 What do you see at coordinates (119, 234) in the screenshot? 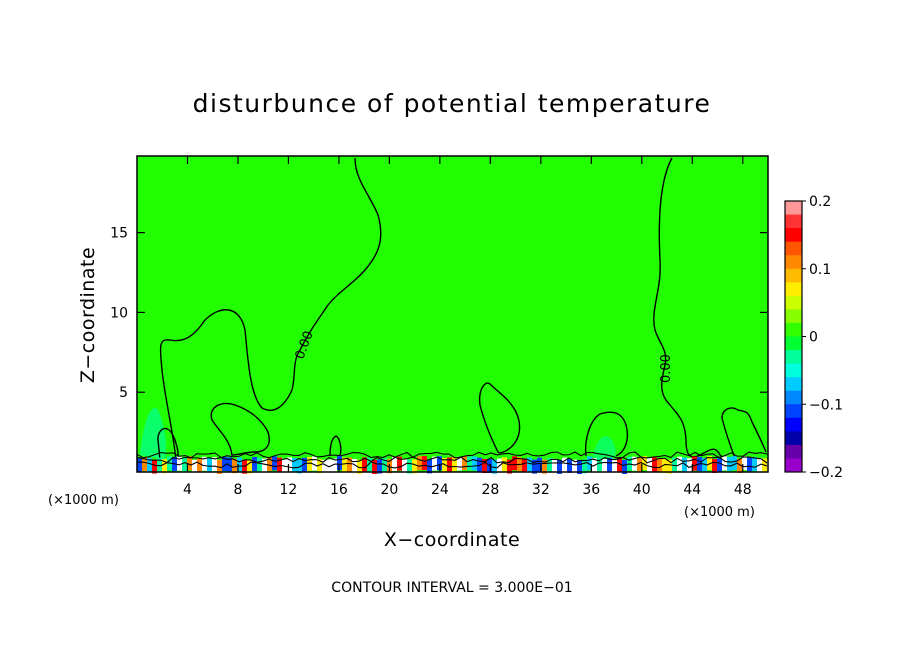
I see `y-tick-label: 15` at bounding box center [119, 234].